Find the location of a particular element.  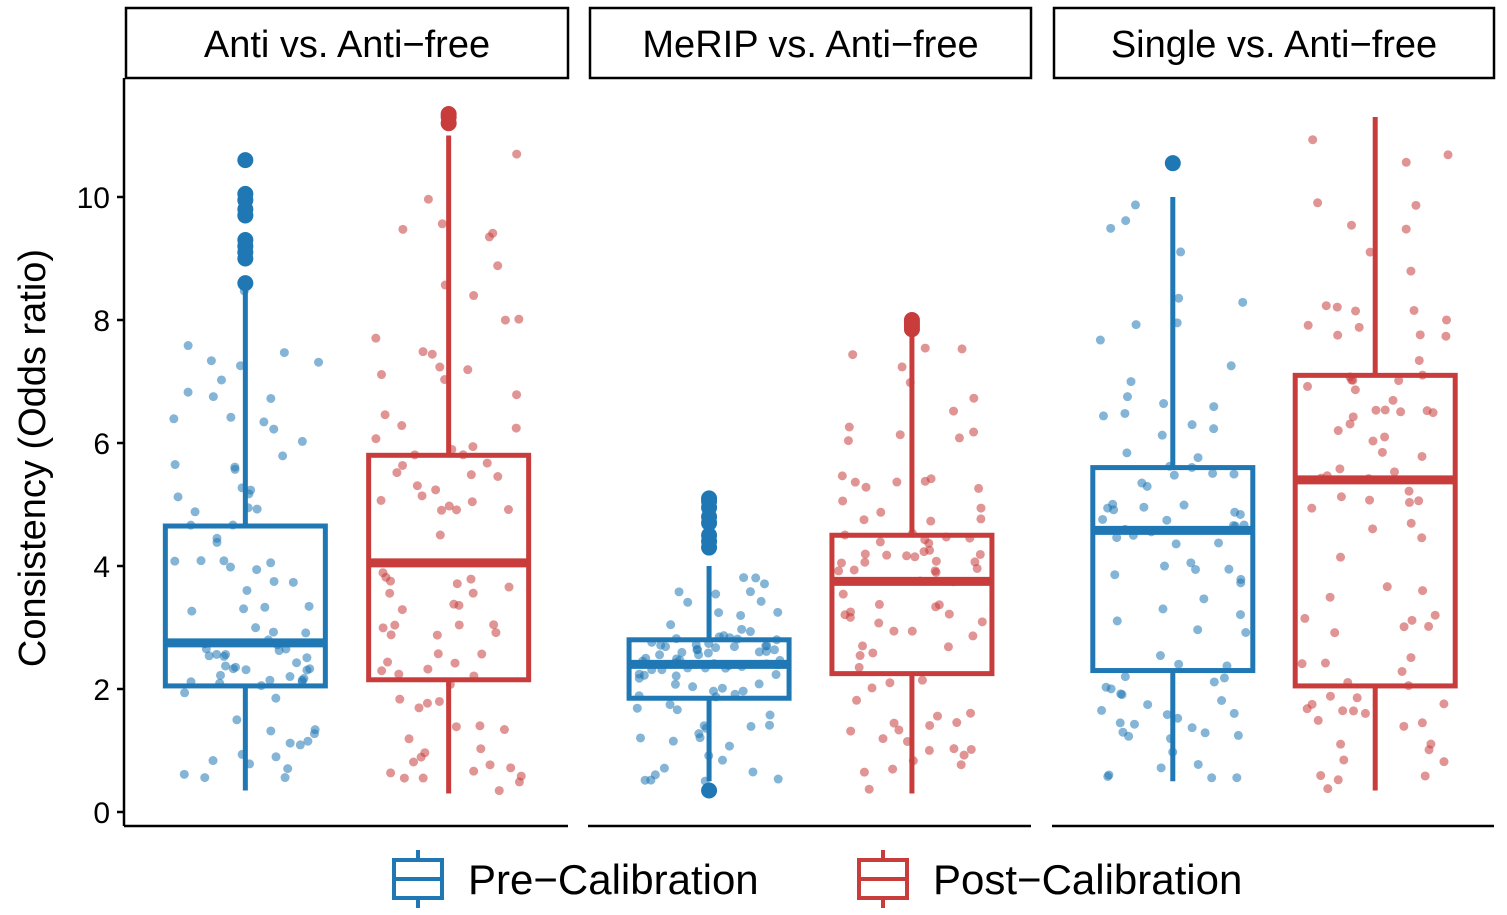

y-tick-label: 0 is located at coordinates (101, 813).